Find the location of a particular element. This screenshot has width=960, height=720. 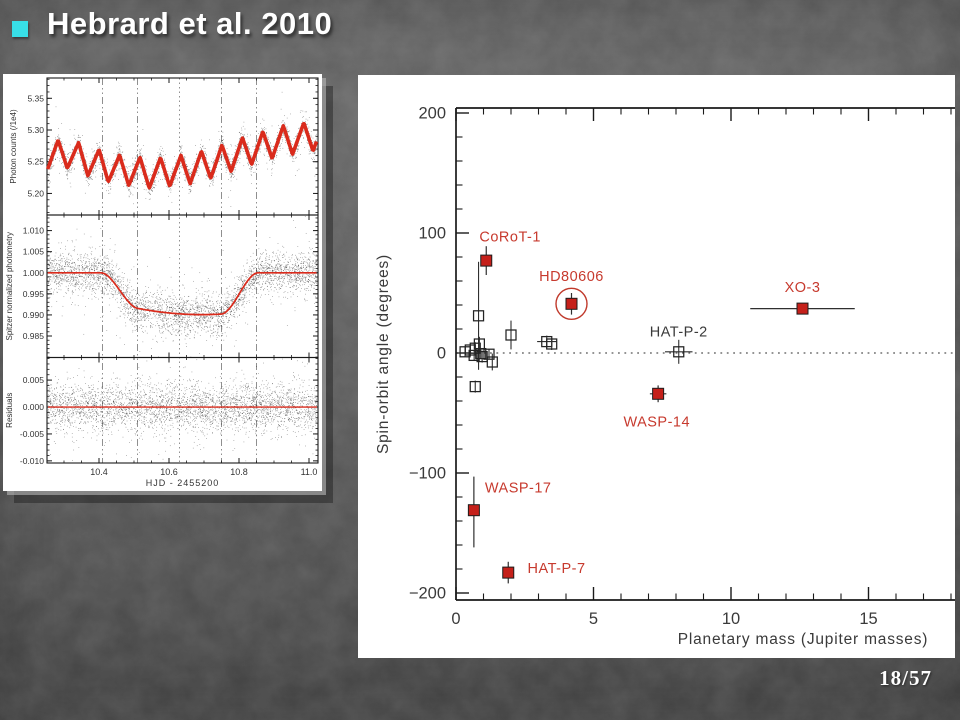

point-label: WASP-17 is located at coordinates (518, 488).